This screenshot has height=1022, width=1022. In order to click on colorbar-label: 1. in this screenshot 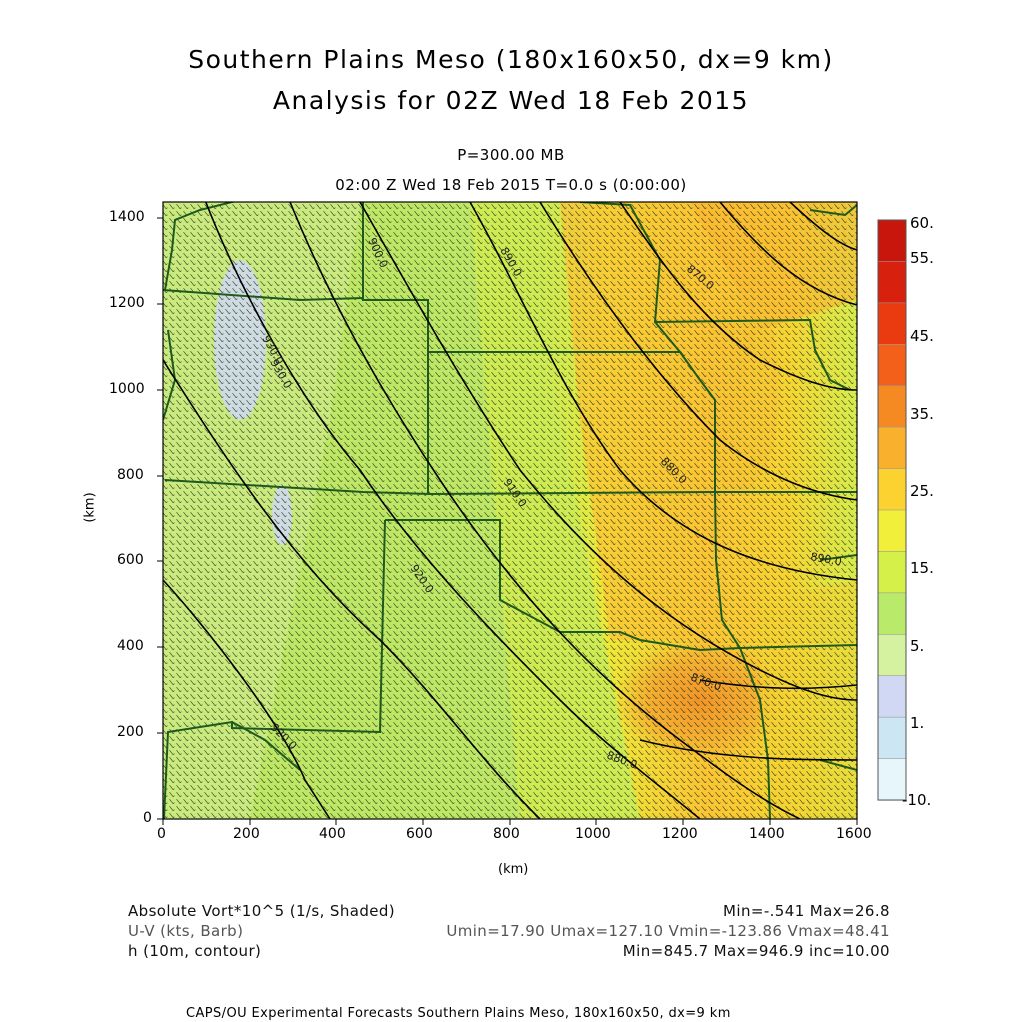, I will do `click(917, 723)`.